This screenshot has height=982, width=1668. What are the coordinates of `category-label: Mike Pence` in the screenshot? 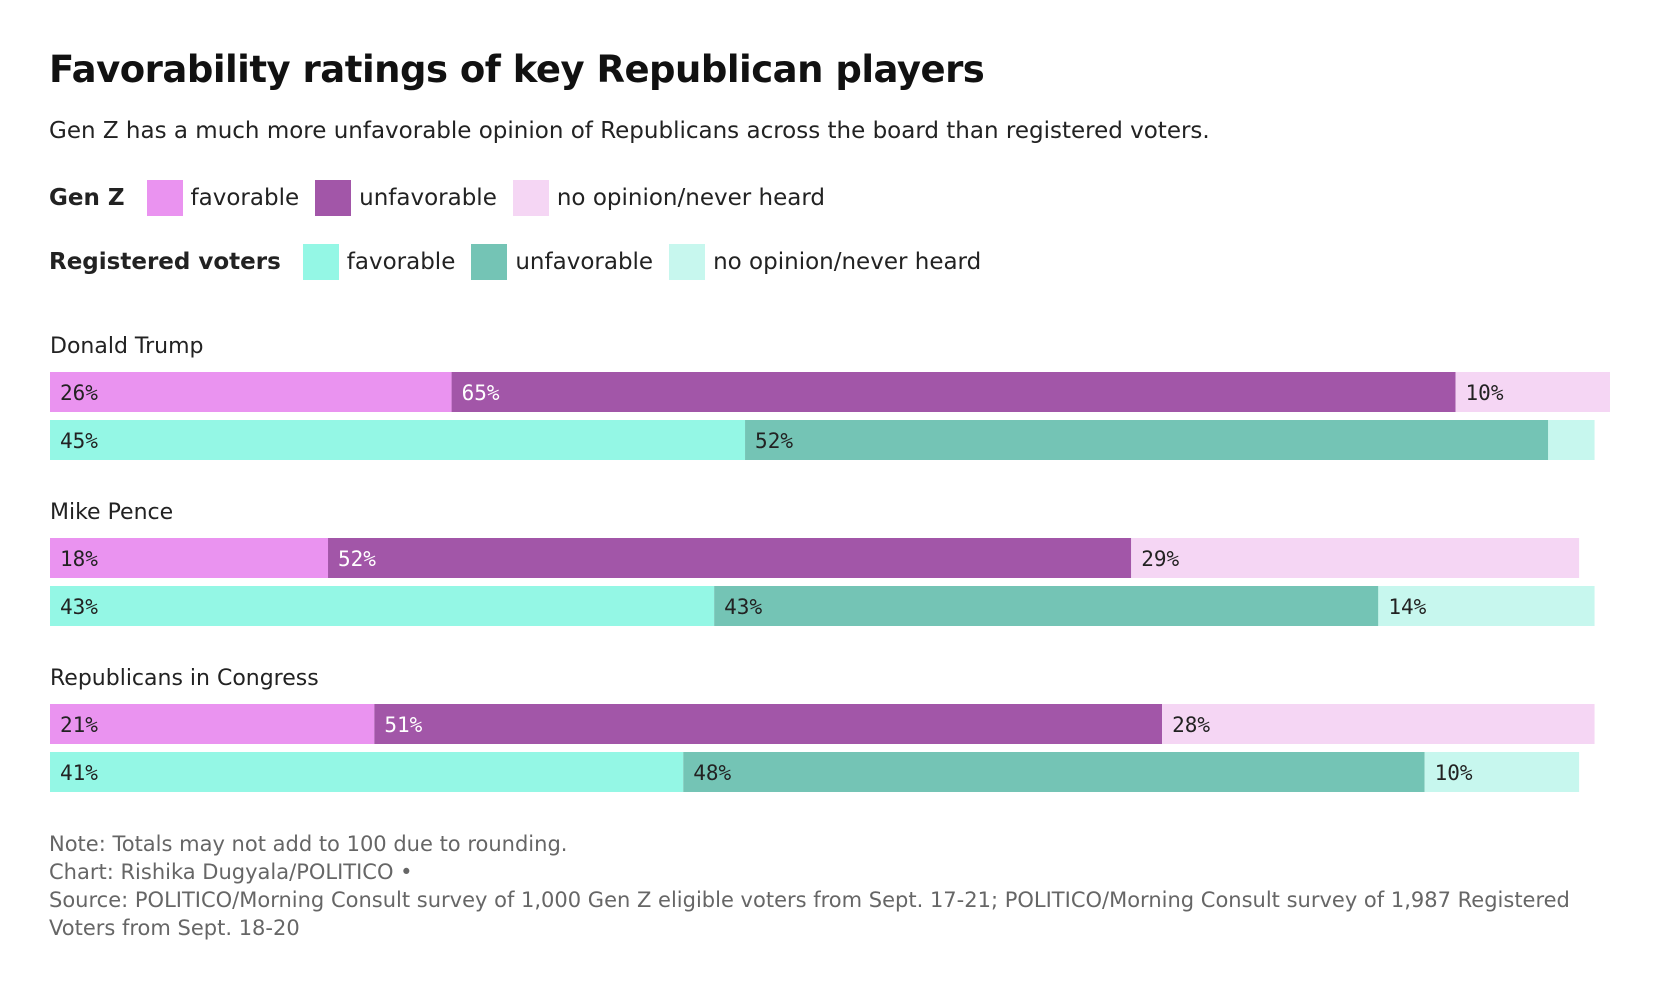 It's located at (111, 512).